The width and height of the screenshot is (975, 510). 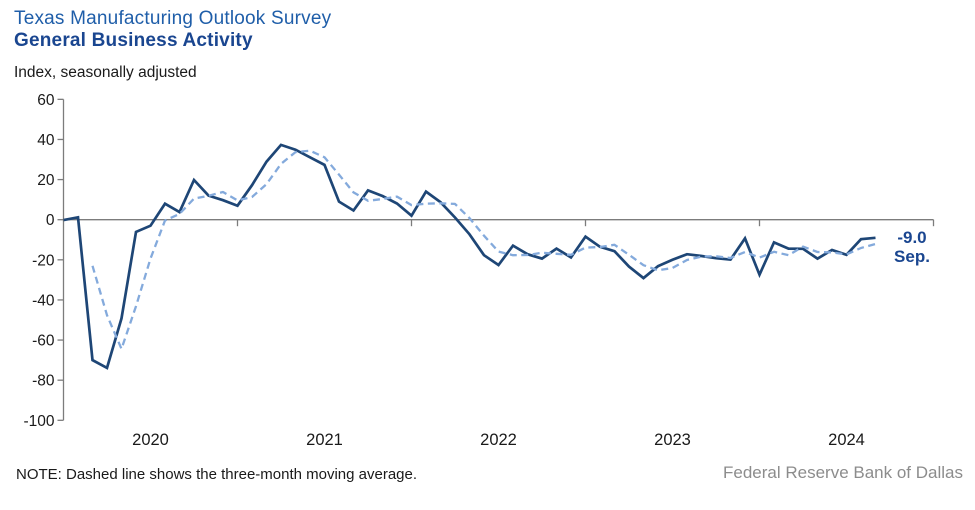 I want to click on y-tick-label: 0, so click(x=50, y=220).